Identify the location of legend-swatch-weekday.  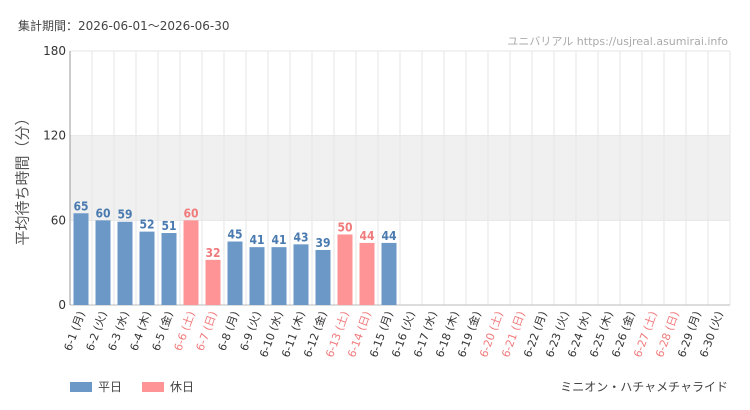
(81, 386).